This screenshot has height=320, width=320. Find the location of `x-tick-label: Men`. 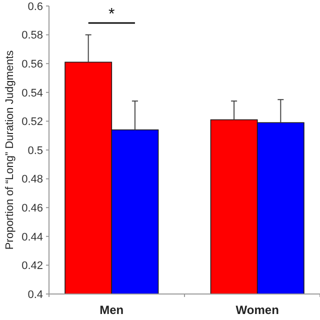

x-tick-label: Men is located at coordinates (112, 310).